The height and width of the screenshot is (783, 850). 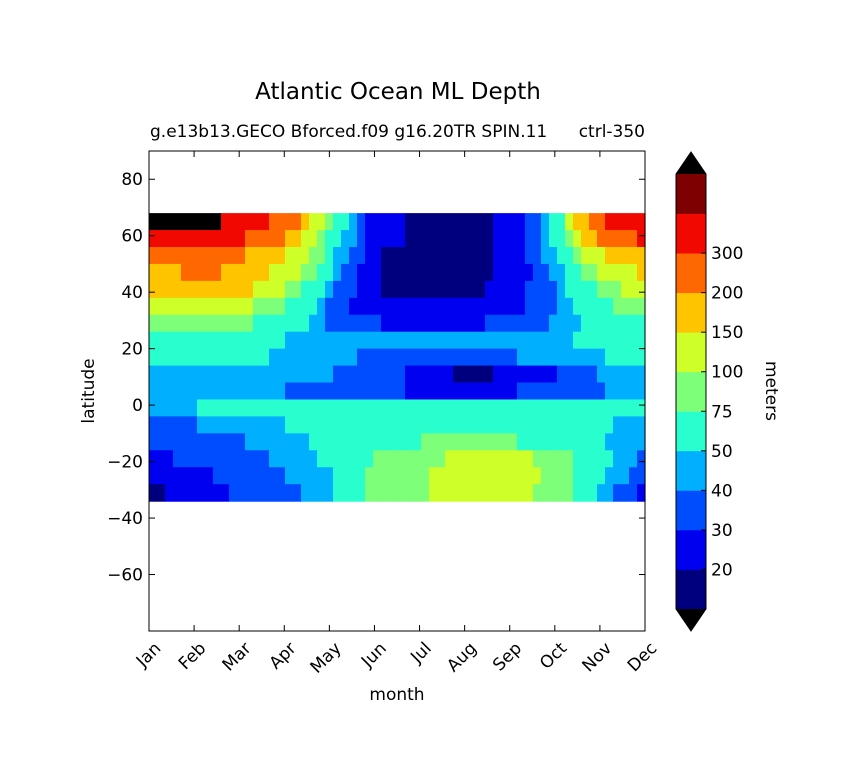 What do you see at coordinates (132, 293) in the screenshot?
I see `y-tick-label: 40` at bounding box center [132, 293].